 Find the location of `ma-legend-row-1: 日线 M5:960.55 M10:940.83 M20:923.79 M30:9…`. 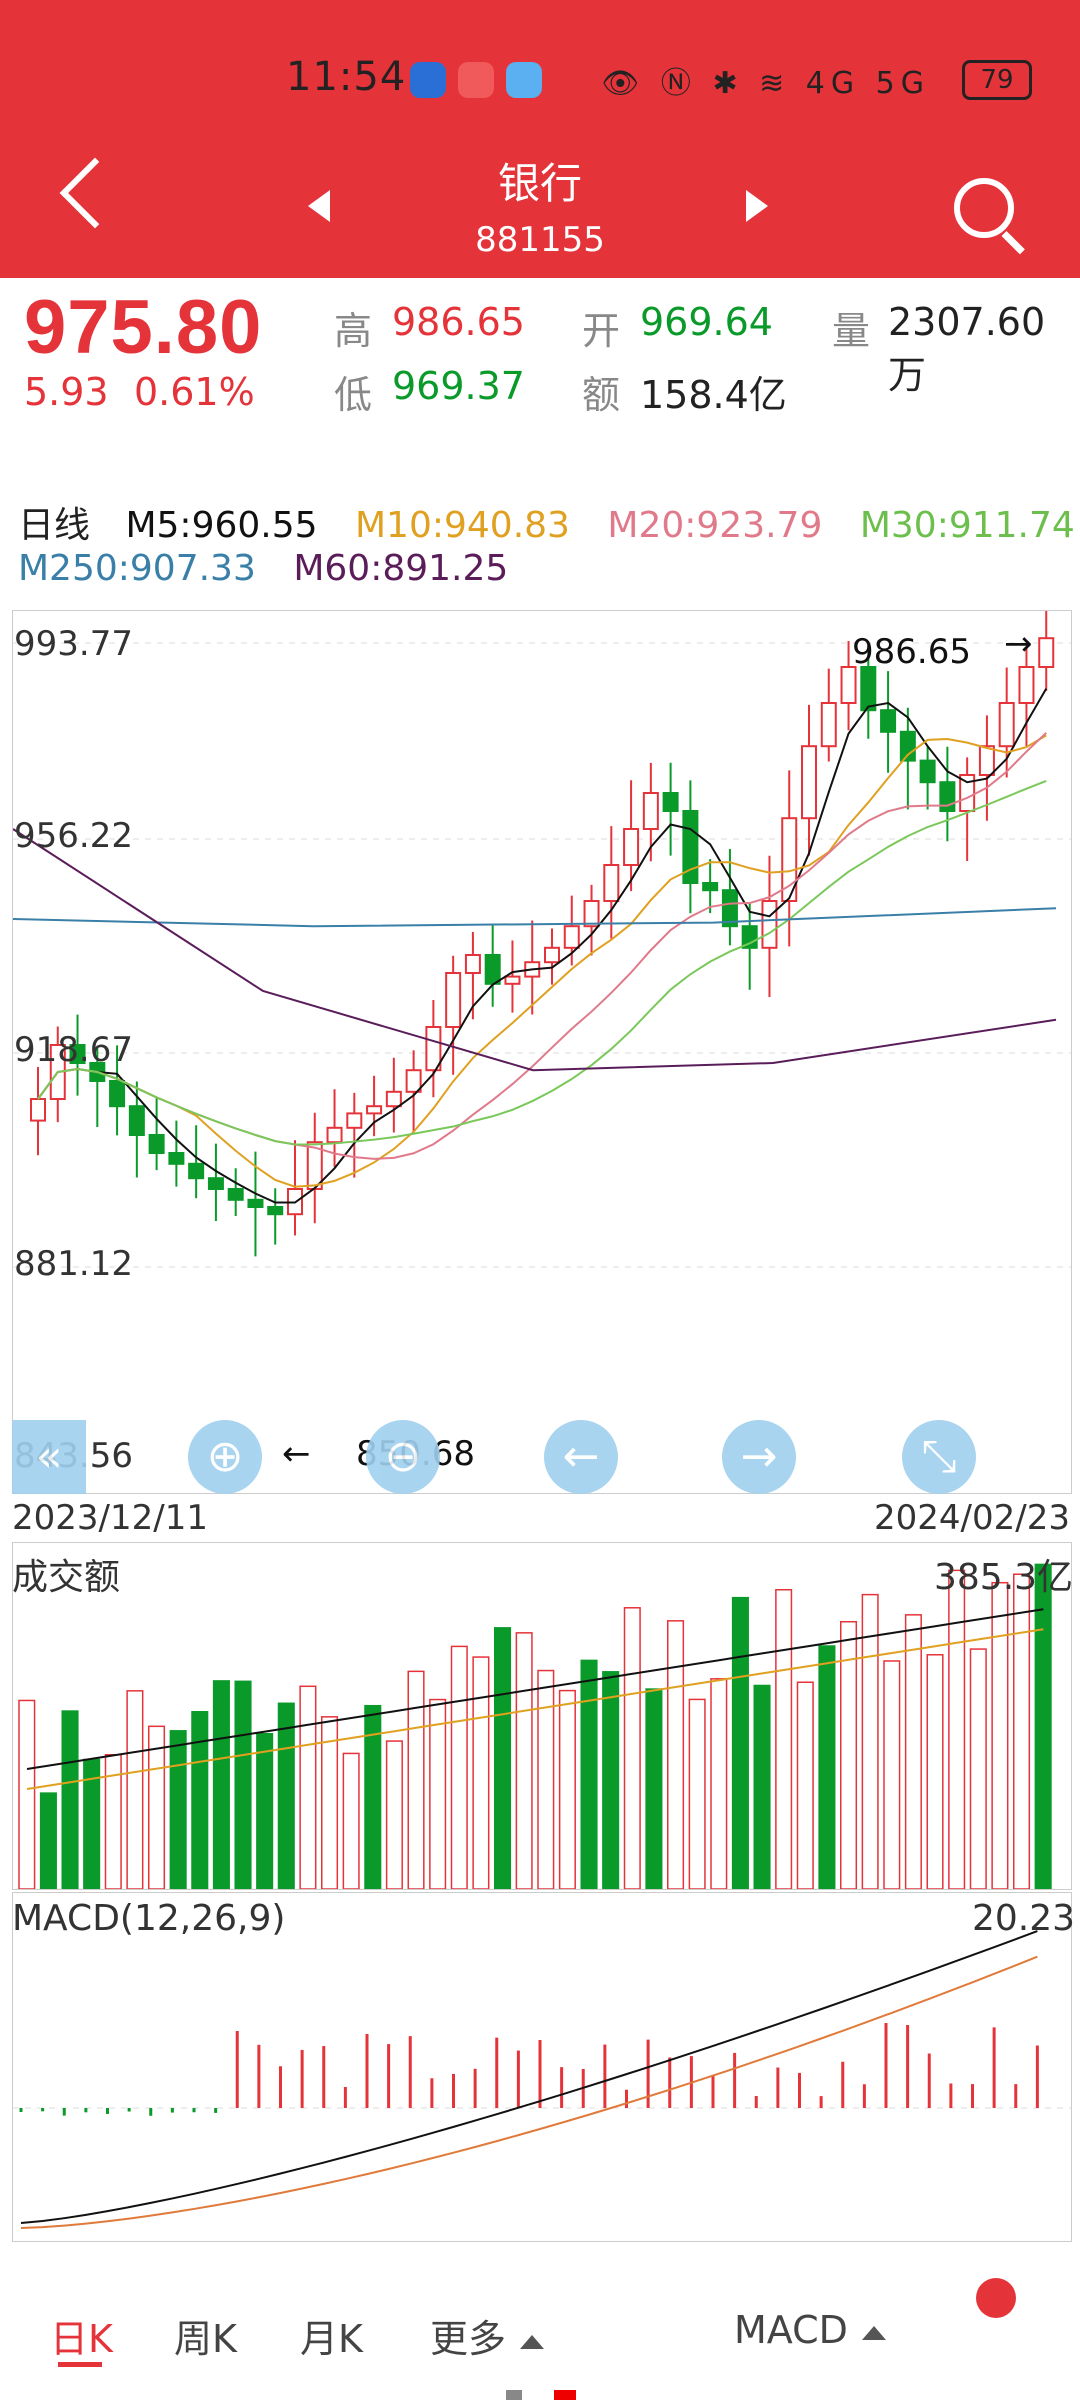

ma-legend-row-1: 日线 M5:960.55 M10:940.83 M20:923.79 M30:9… is located at coordinates (546, 522).